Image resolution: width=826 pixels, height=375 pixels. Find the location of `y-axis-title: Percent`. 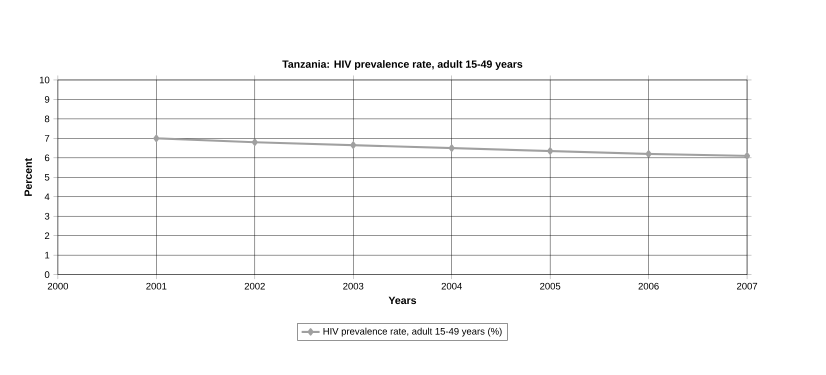

y-axis-title: Percent is located at coordinates (28, 177).